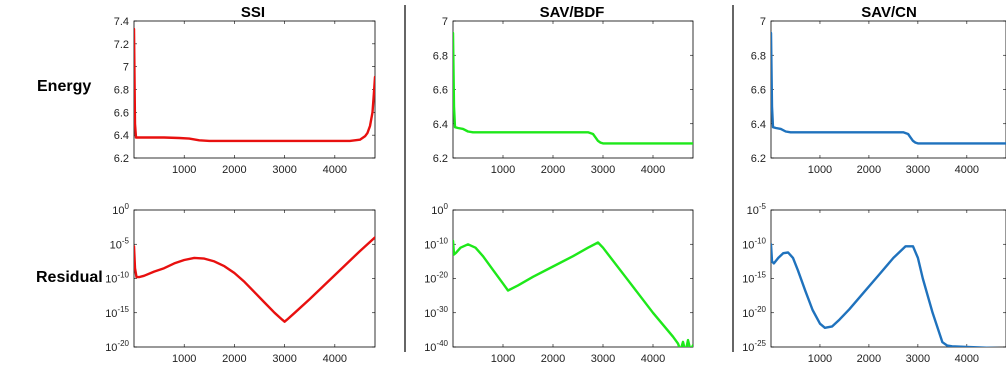  What do you see at coordinates (572, 12) in the screenshot?
I see `column-title-sav-bdf: SAV/BDF` at bounding box center [572, 12].